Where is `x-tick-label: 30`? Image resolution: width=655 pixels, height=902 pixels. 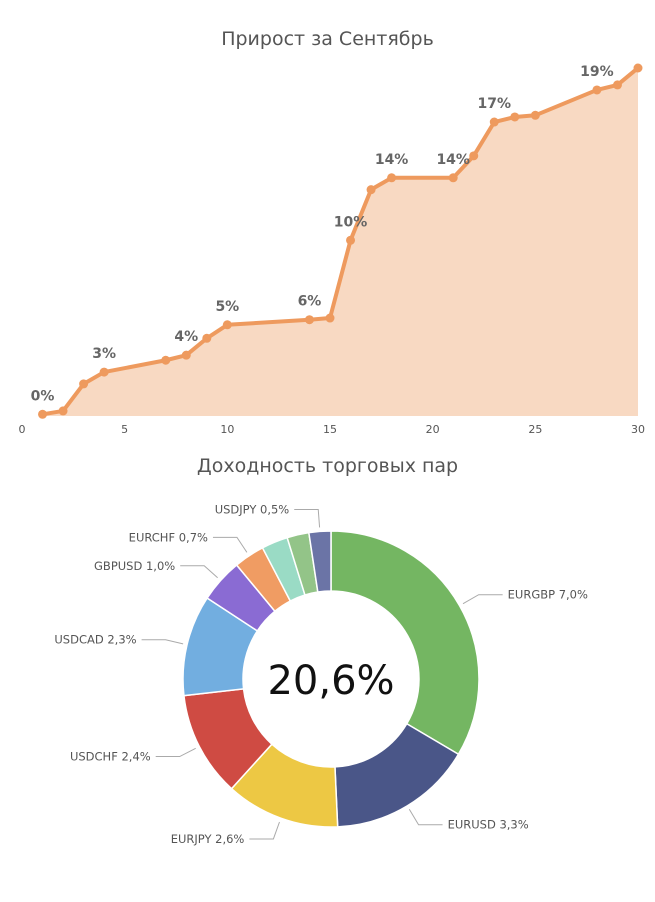 x-tick-label: 30 is located at coordinates (638, 429).